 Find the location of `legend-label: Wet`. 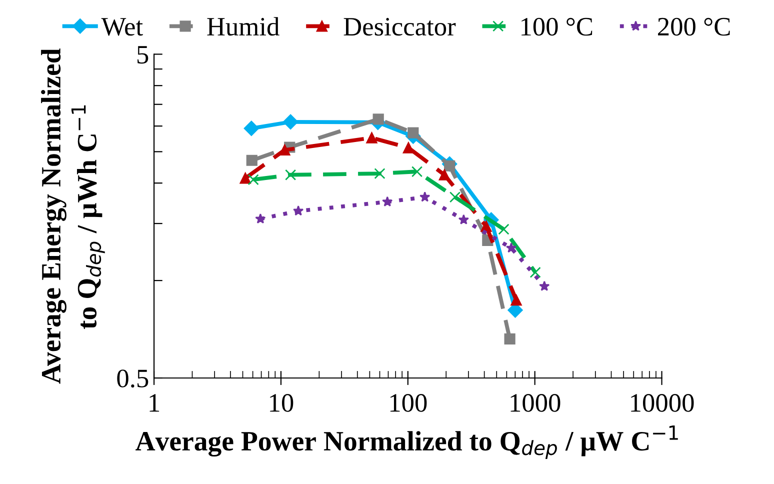

legend-label: Wet is located at coordinates (122, 27).